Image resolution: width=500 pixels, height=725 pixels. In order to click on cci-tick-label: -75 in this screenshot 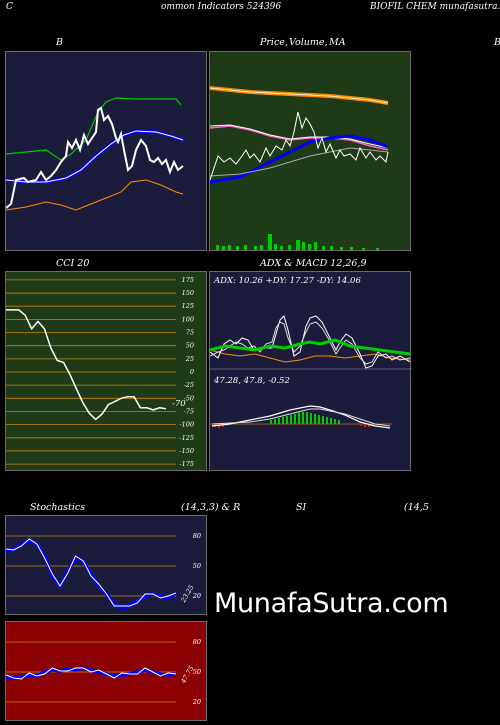, I will do `click(189, 411)`.